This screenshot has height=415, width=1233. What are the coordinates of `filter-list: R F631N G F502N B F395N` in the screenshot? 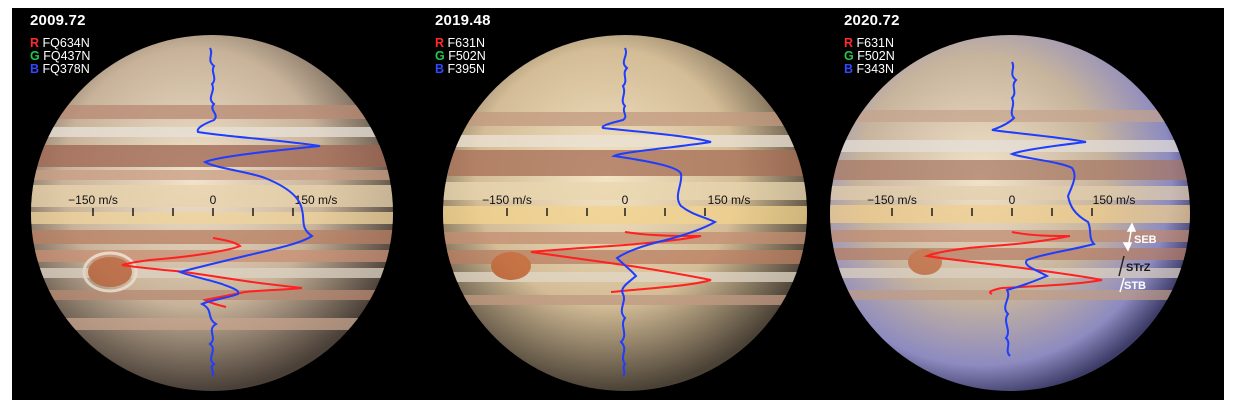 It's located at (460, 56).